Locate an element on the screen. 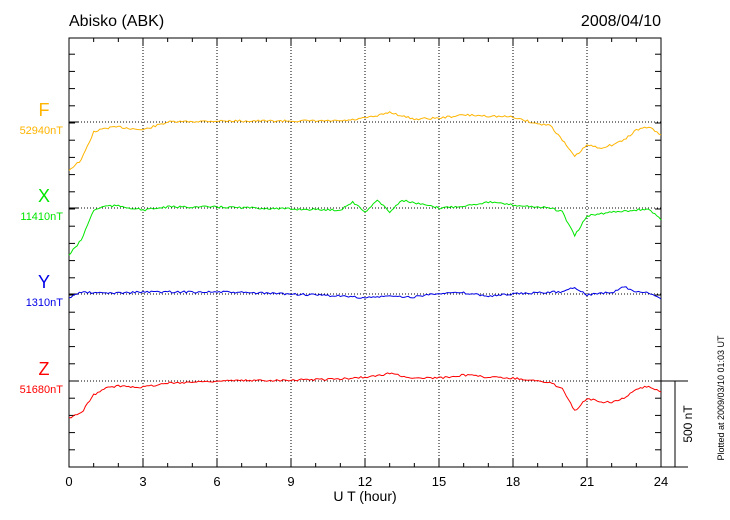 The width and height of the screenshot is (730, 520). series-line-z is located at coordinates (365, 395).